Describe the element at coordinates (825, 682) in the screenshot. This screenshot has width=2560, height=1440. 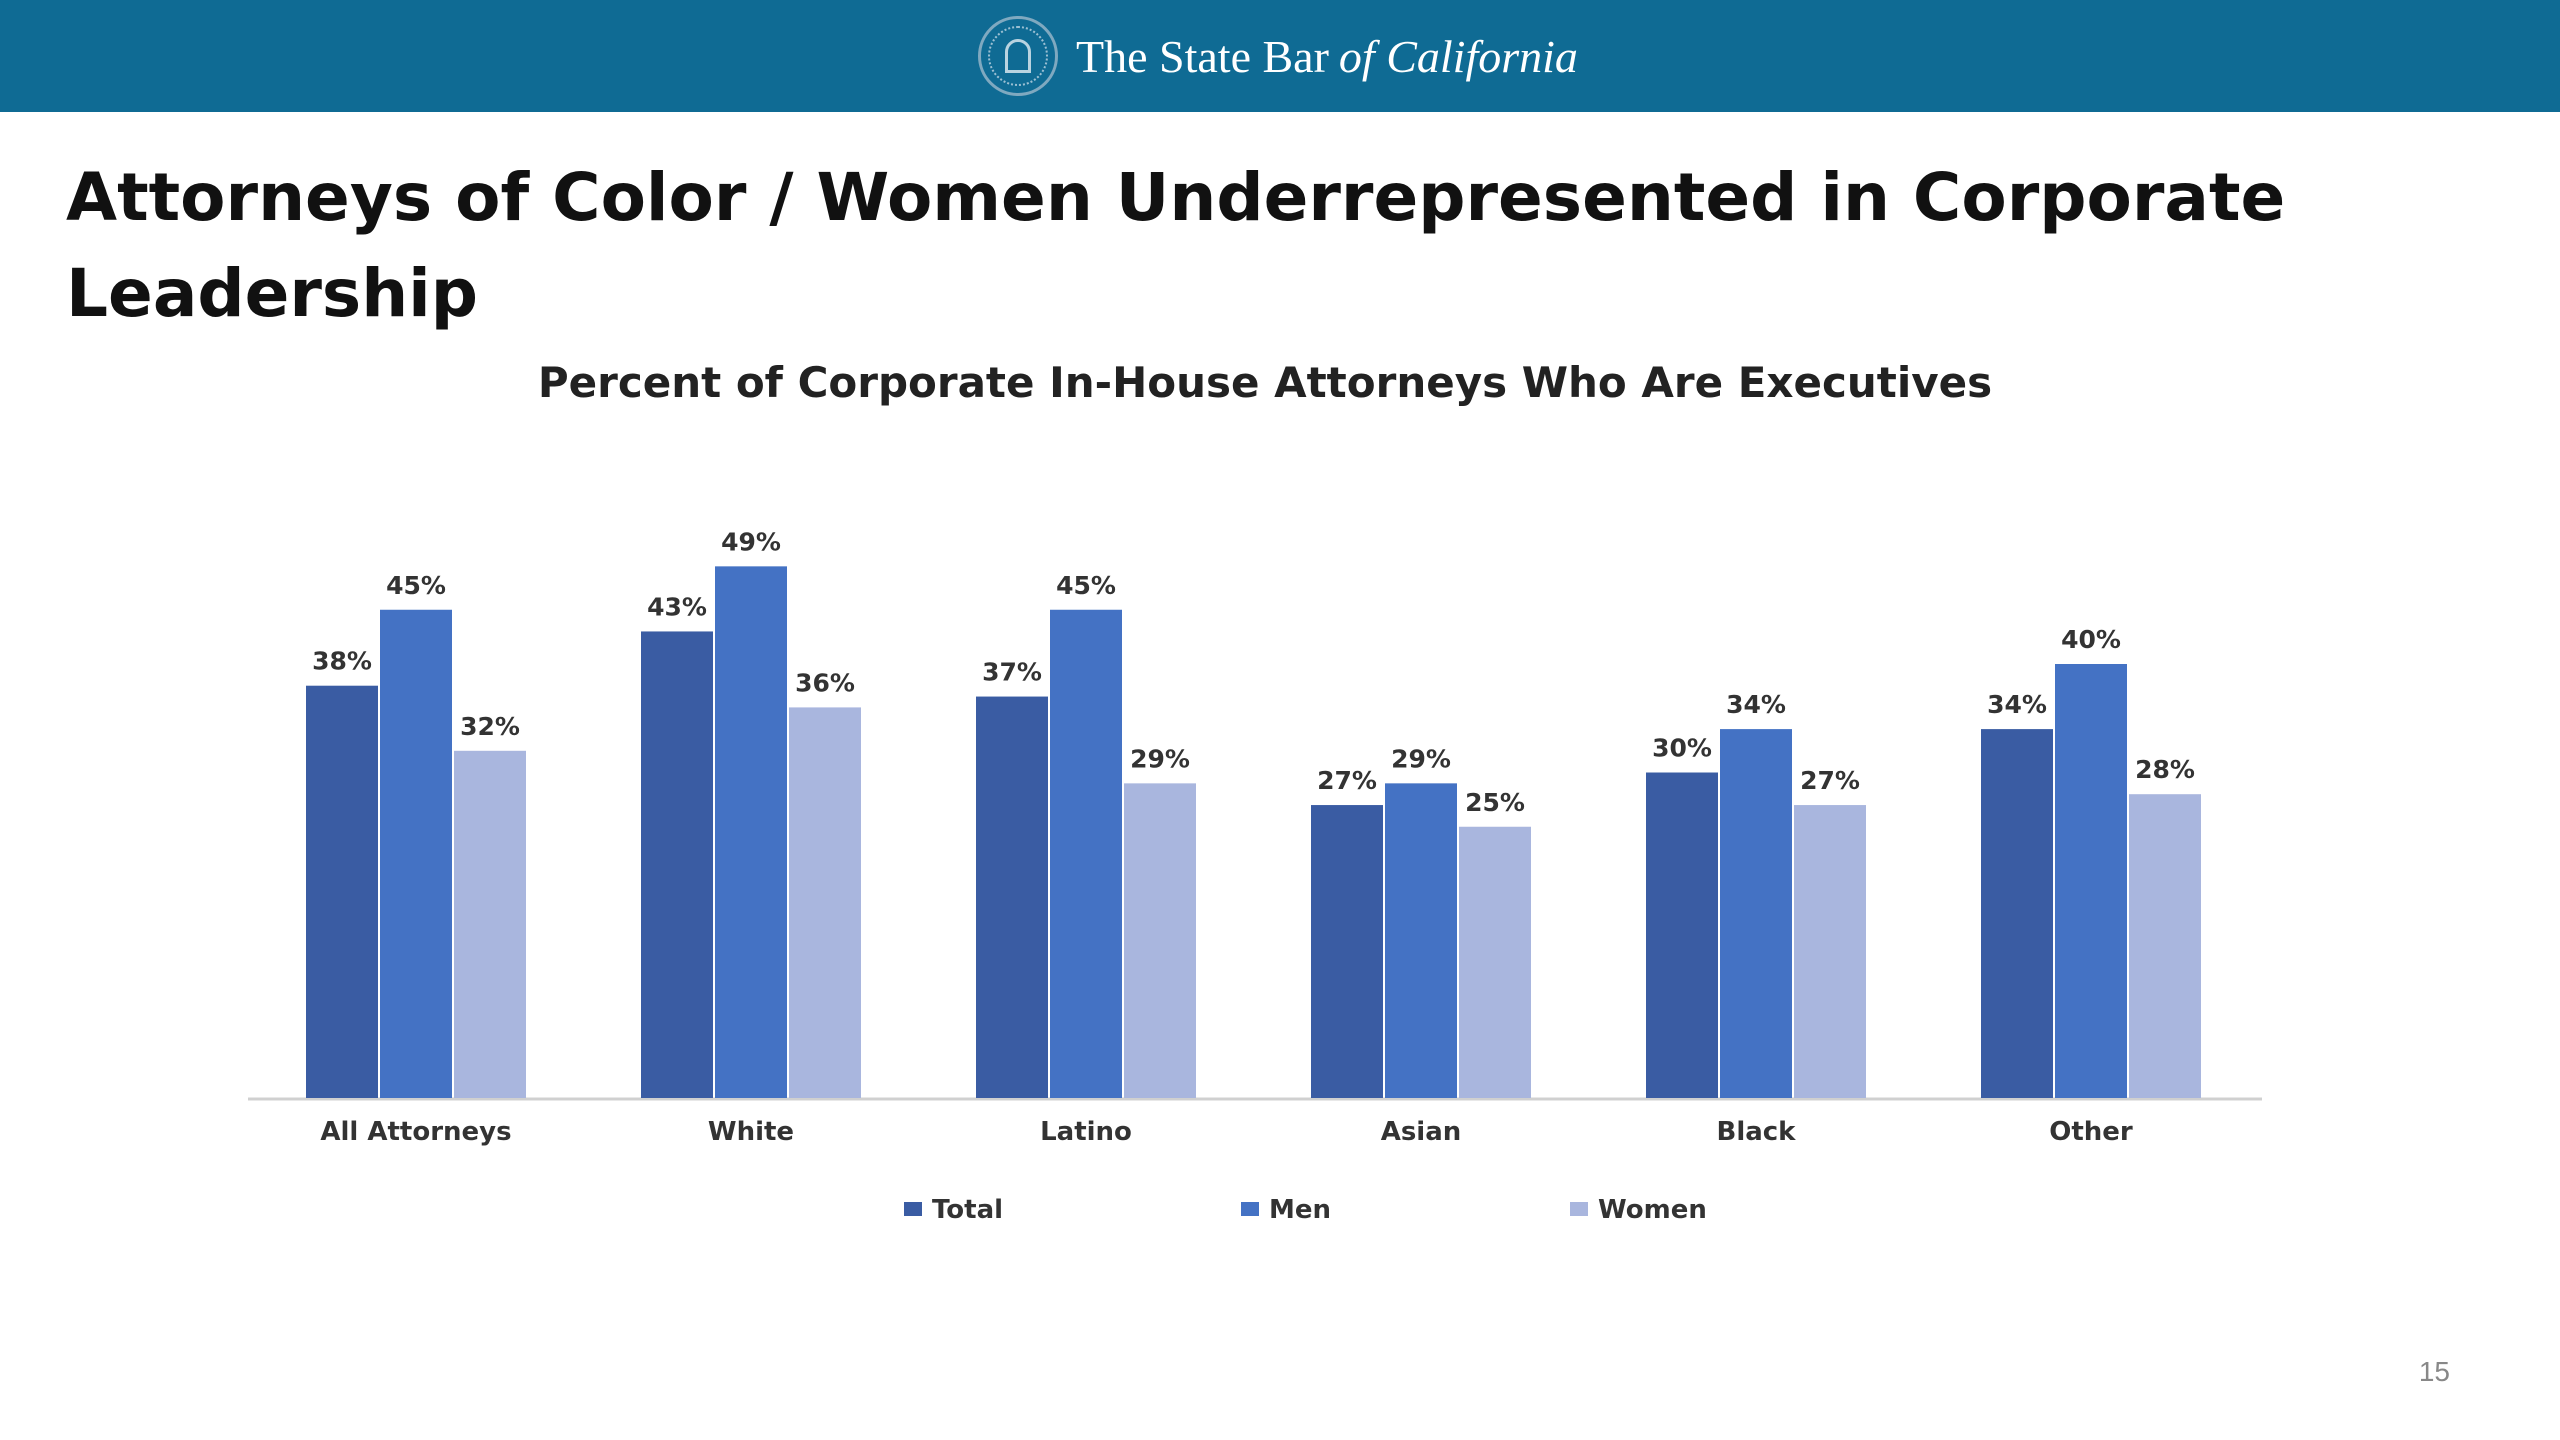
I see `data-label-white-women: 36%` at that location.